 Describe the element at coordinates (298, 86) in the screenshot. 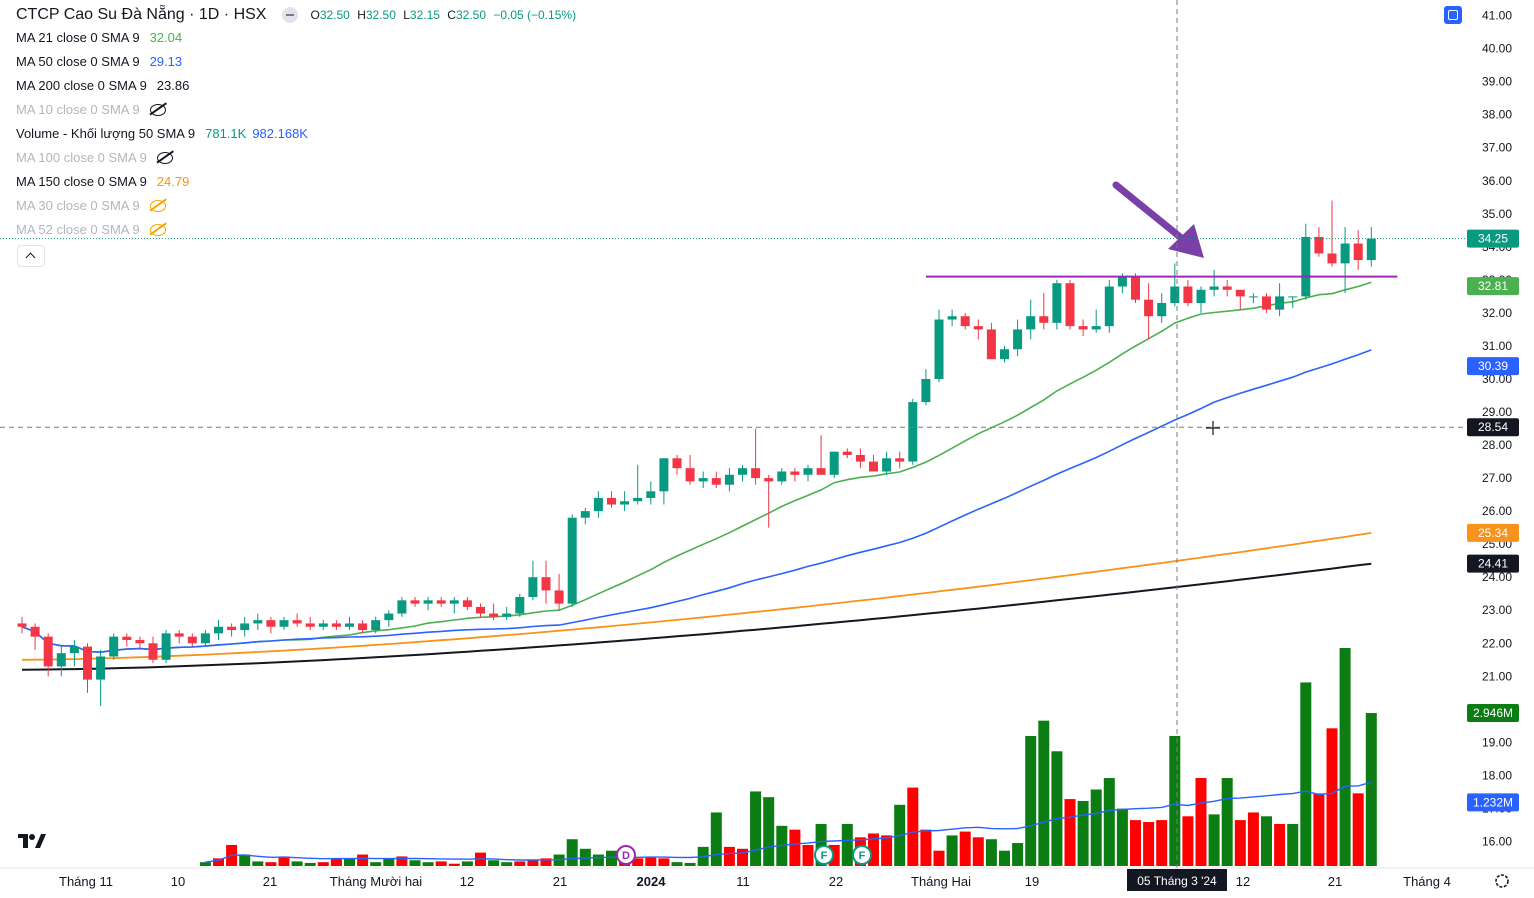

I see `indicator-ma200: MA 200 close 0 SMA 9 23.86` at that location.